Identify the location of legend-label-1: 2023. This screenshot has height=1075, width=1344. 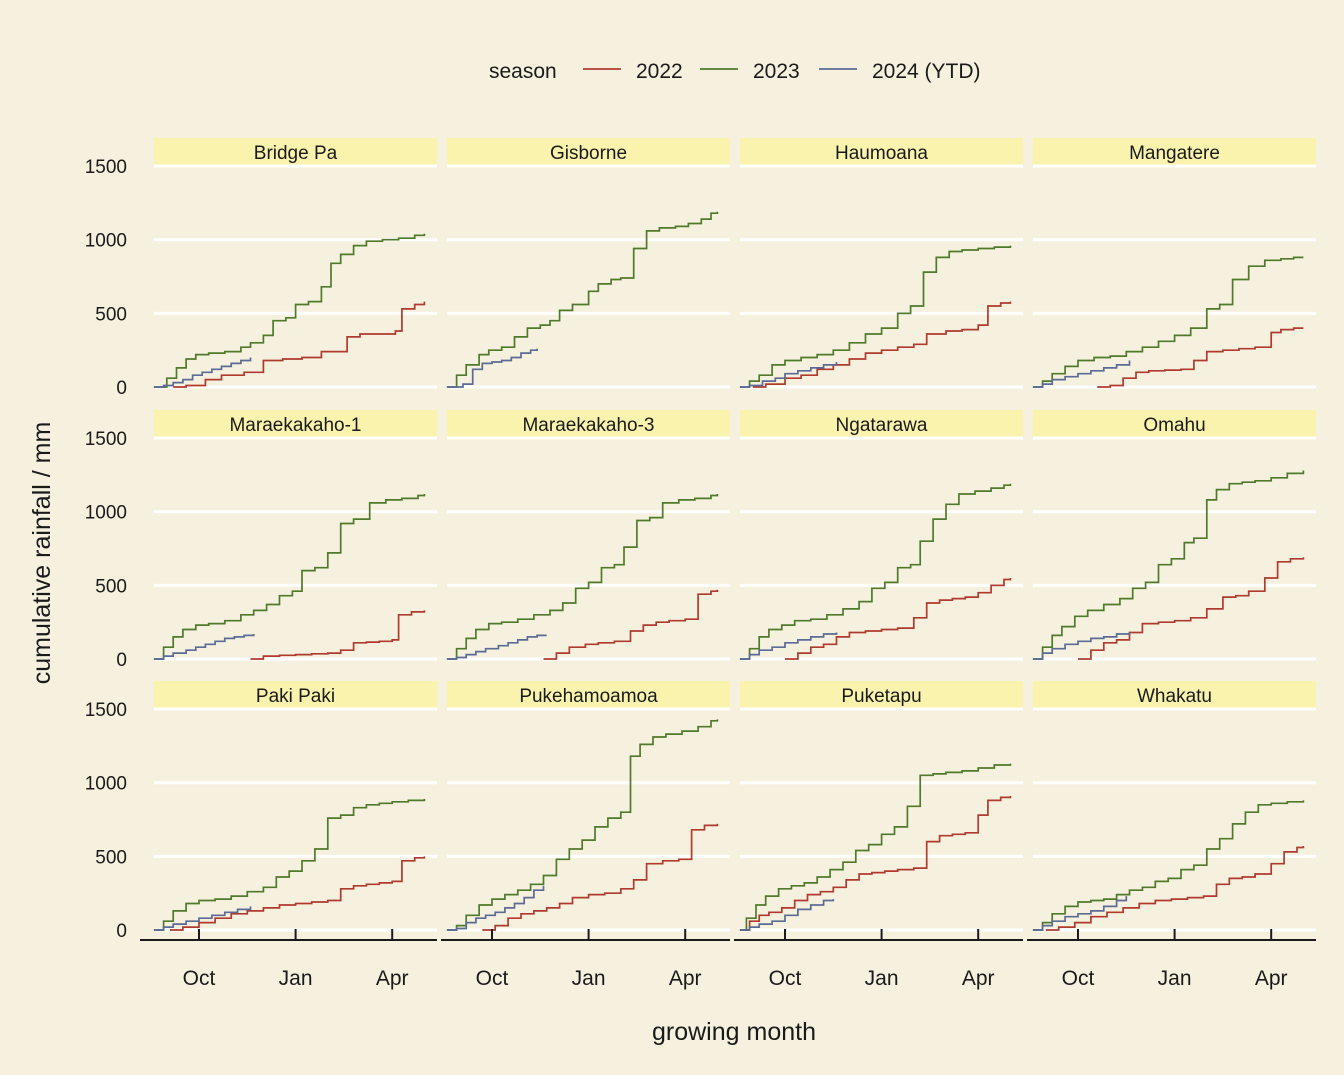
(776, 71).